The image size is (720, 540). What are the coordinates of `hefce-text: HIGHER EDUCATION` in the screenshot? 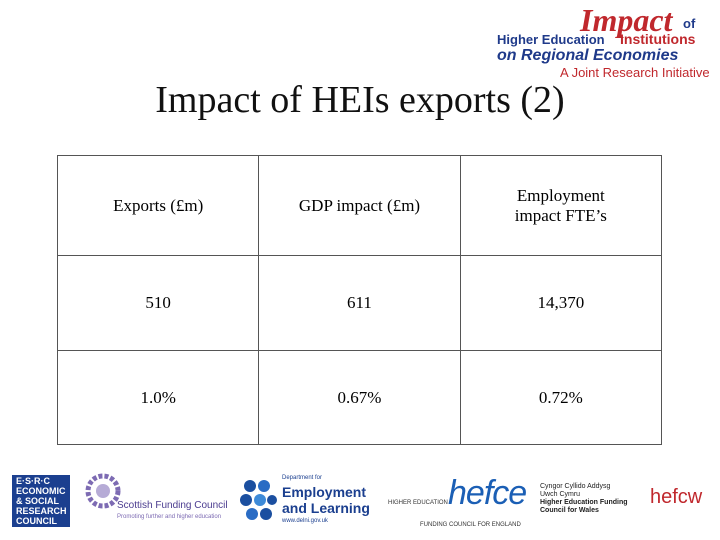 It's located at (418, 503).